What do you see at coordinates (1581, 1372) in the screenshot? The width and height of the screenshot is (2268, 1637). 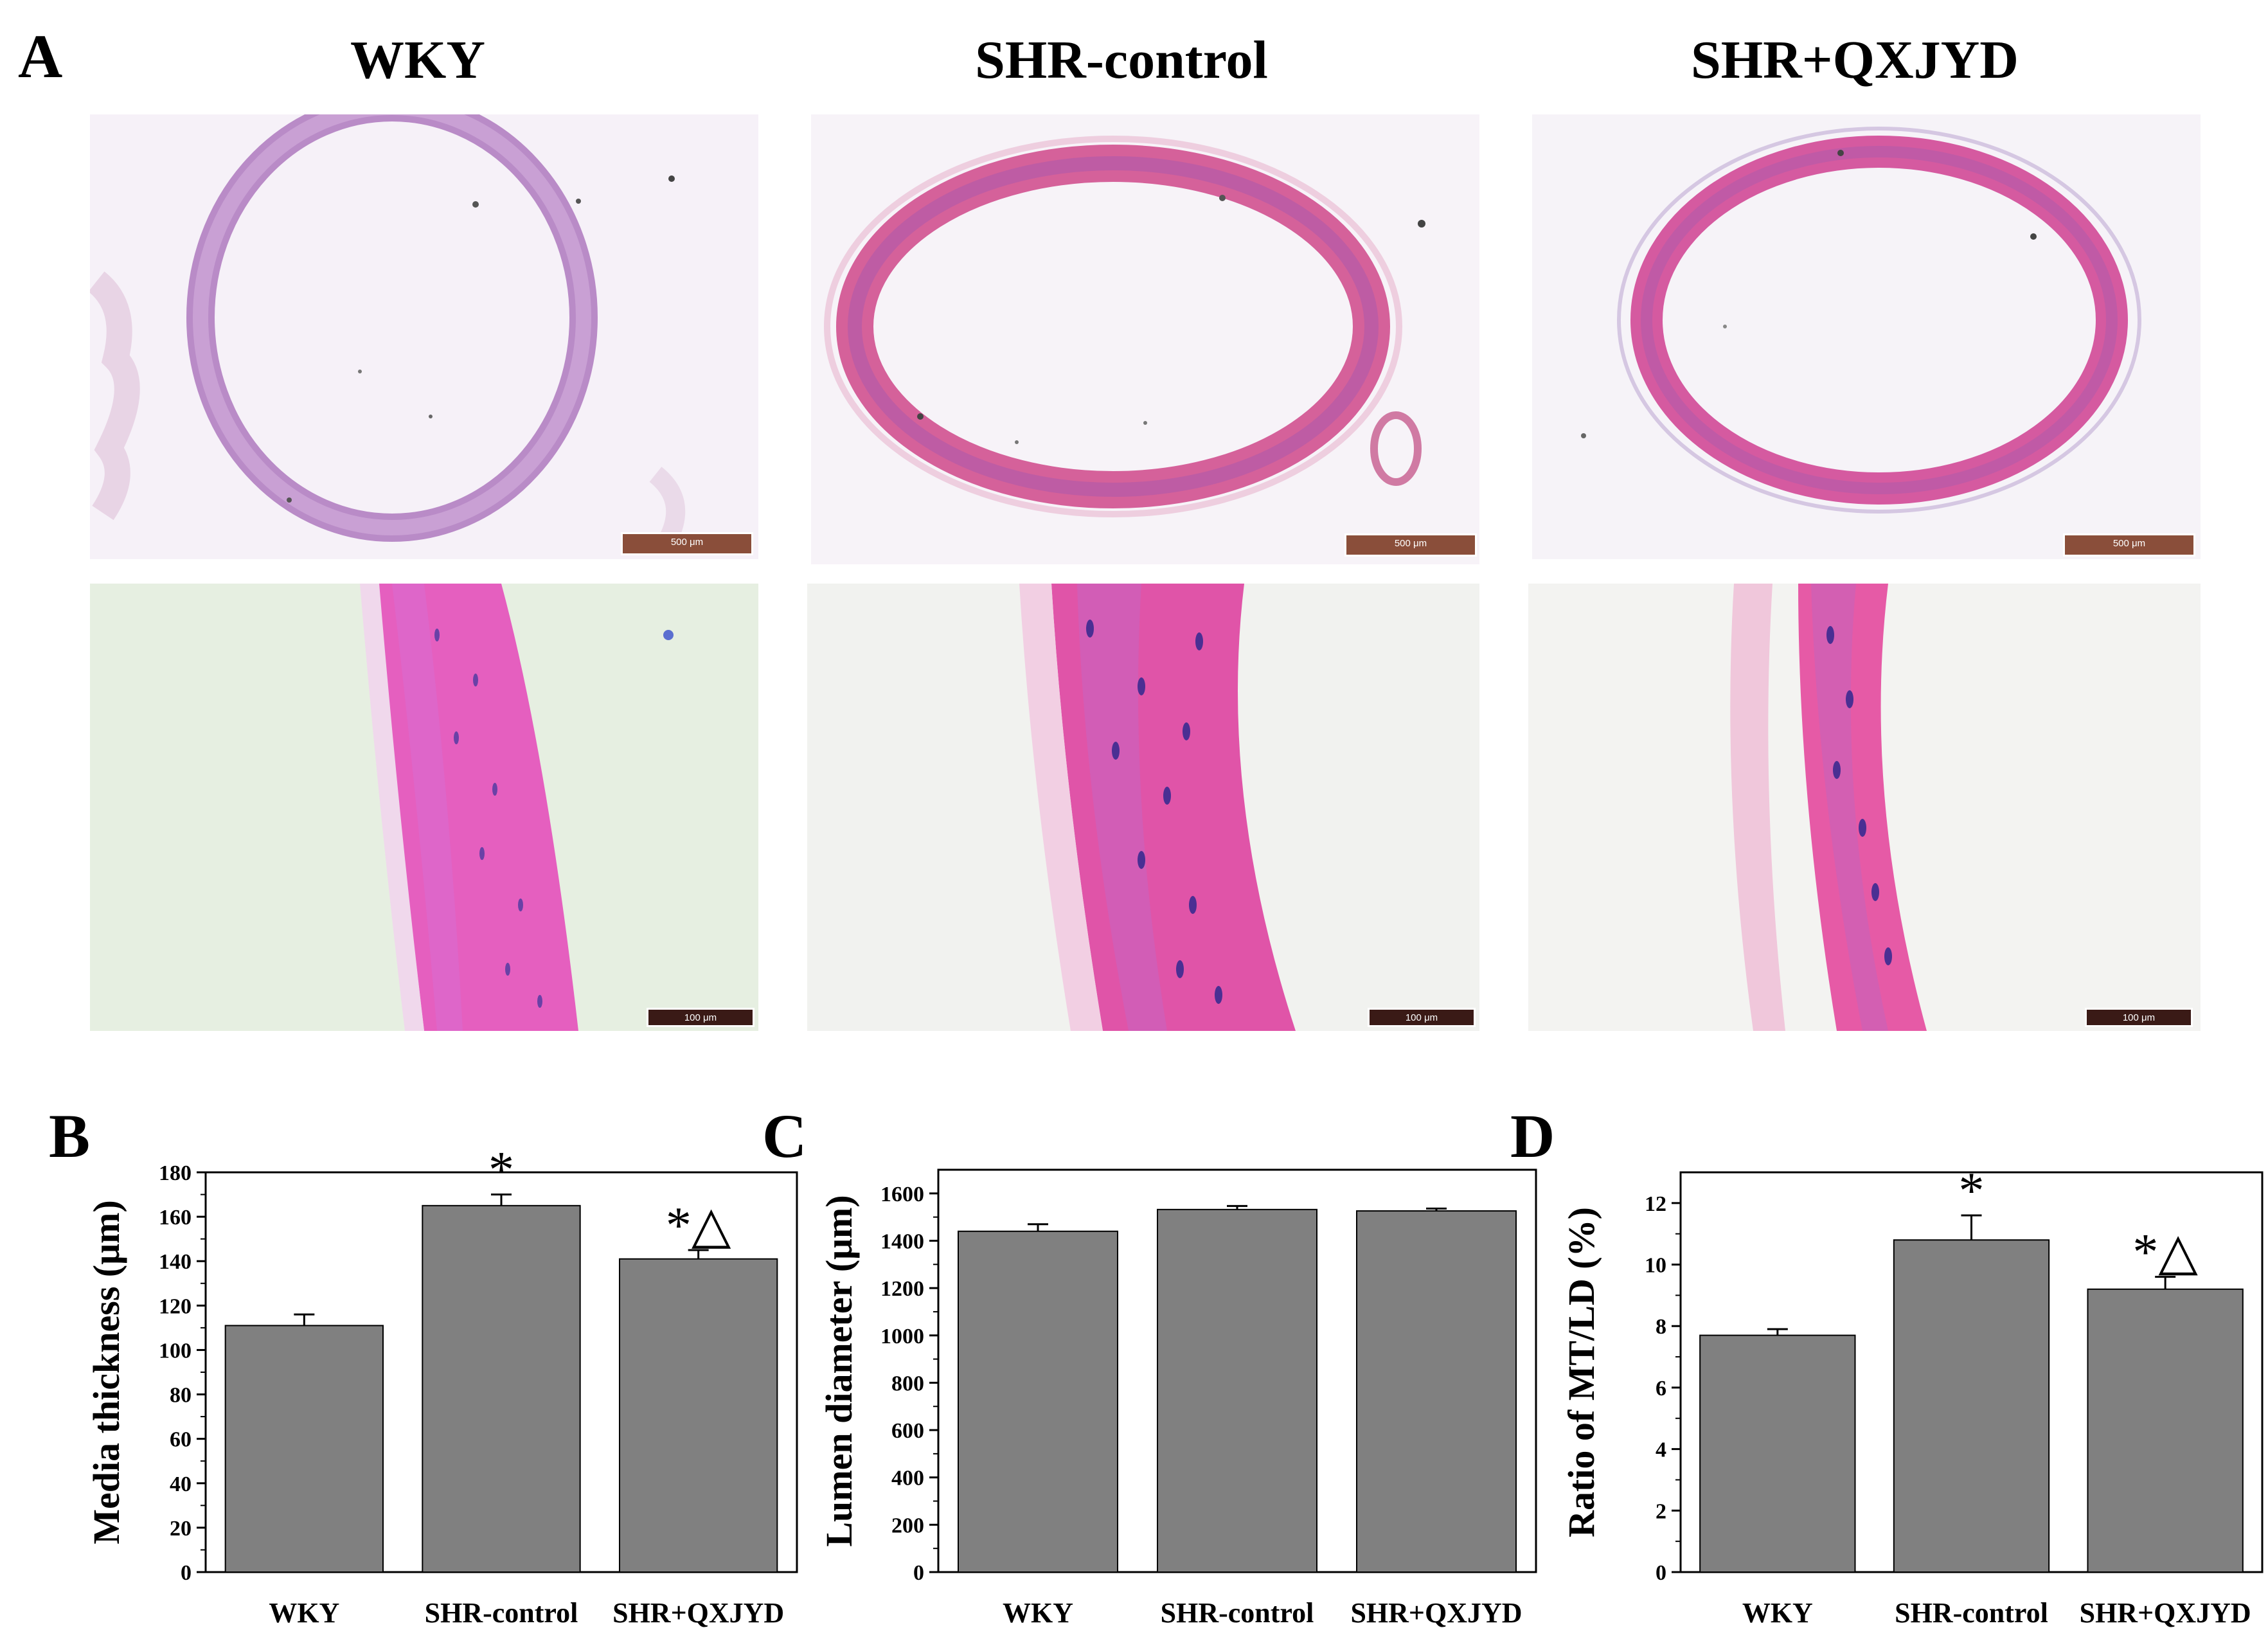 I see `y-axis-title: Ratio of MT/LD (%)` at bounding box center [1581, 1372].